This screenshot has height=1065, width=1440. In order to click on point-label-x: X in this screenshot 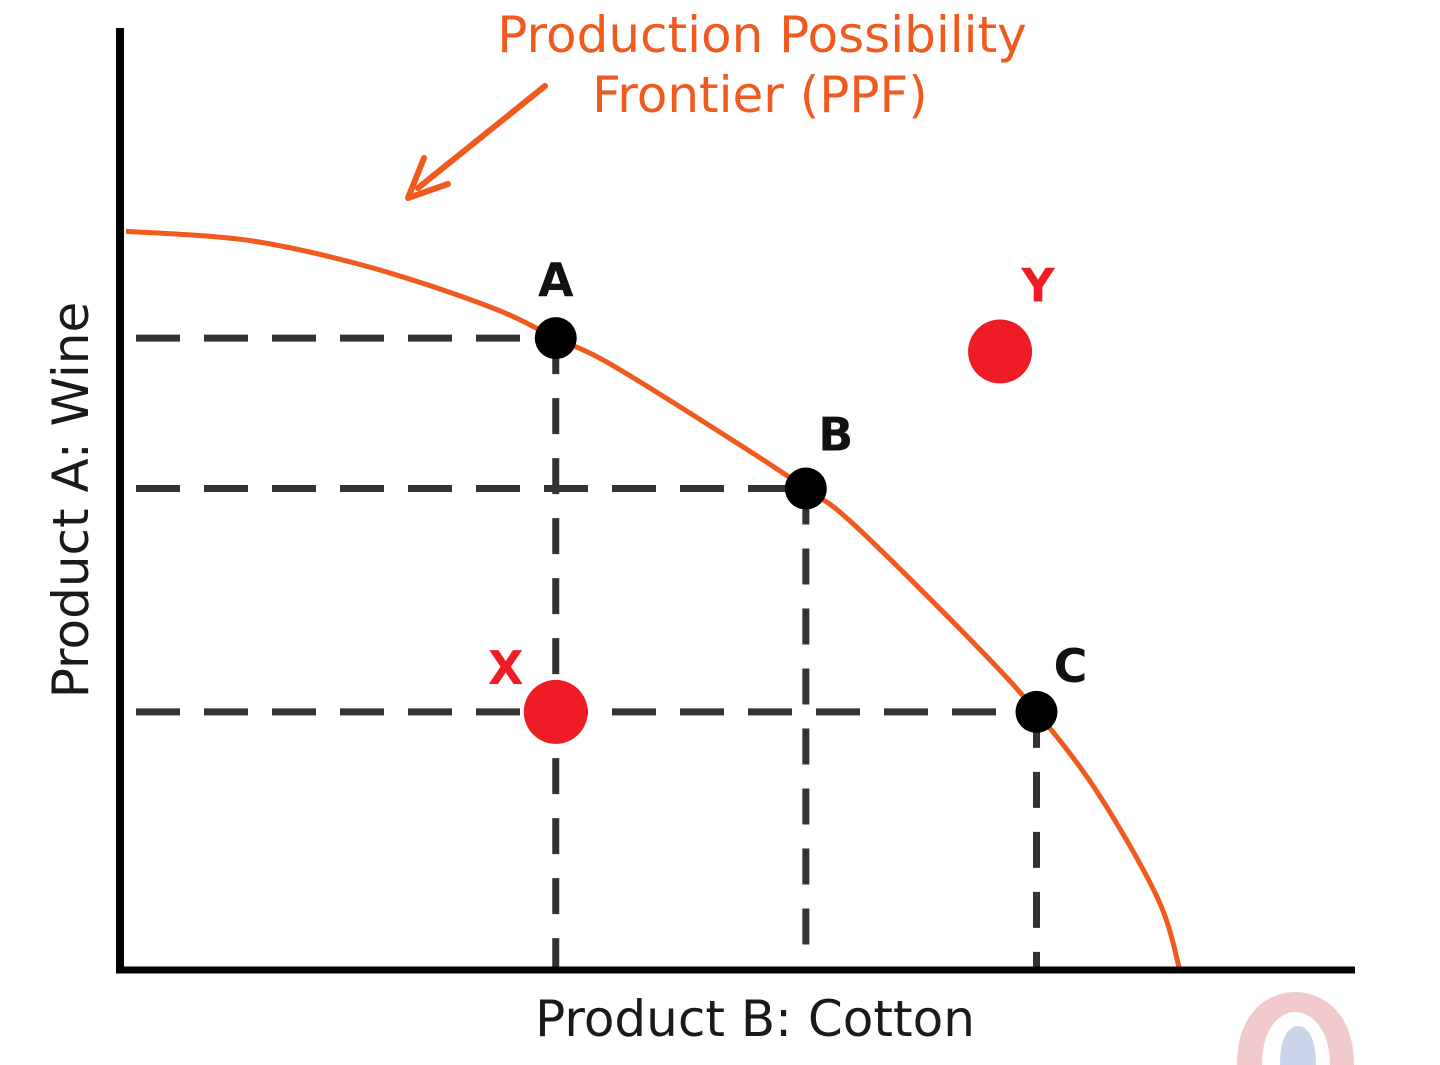, I will do `click(505, 668)`.